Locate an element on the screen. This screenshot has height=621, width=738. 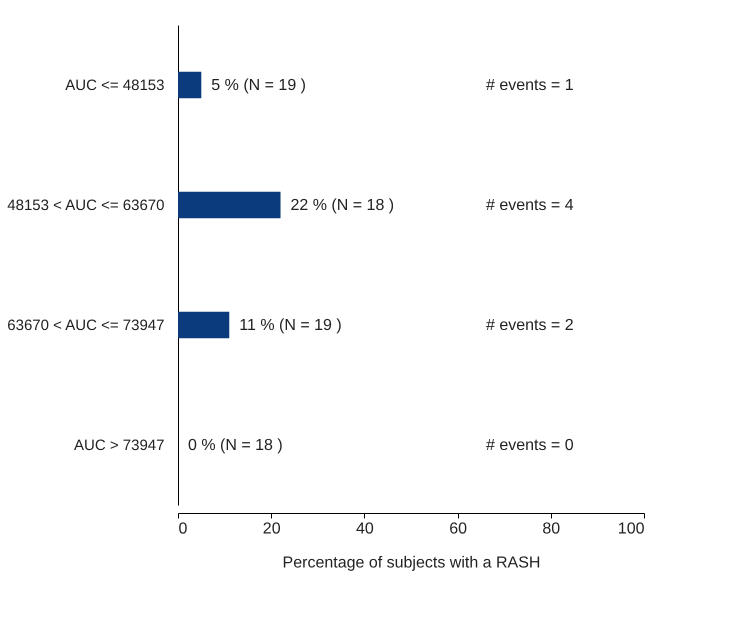
annotation: # events = 4 is located at coordinates (530, 205).